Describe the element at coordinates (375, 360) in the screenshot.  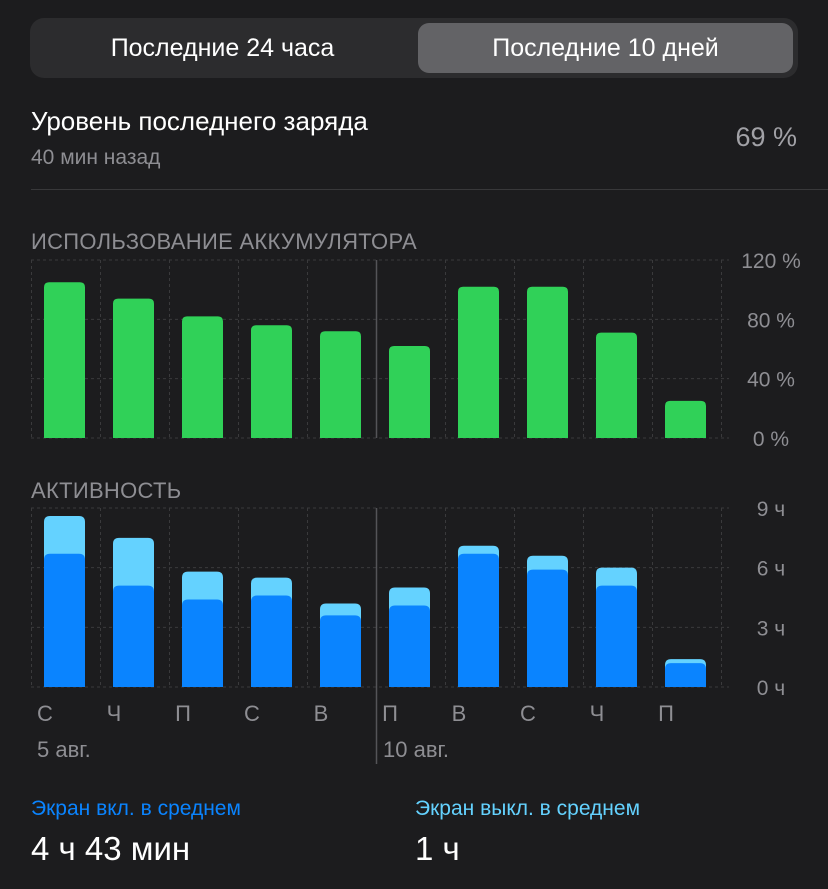
I see `battery-usage-chart` at that location.